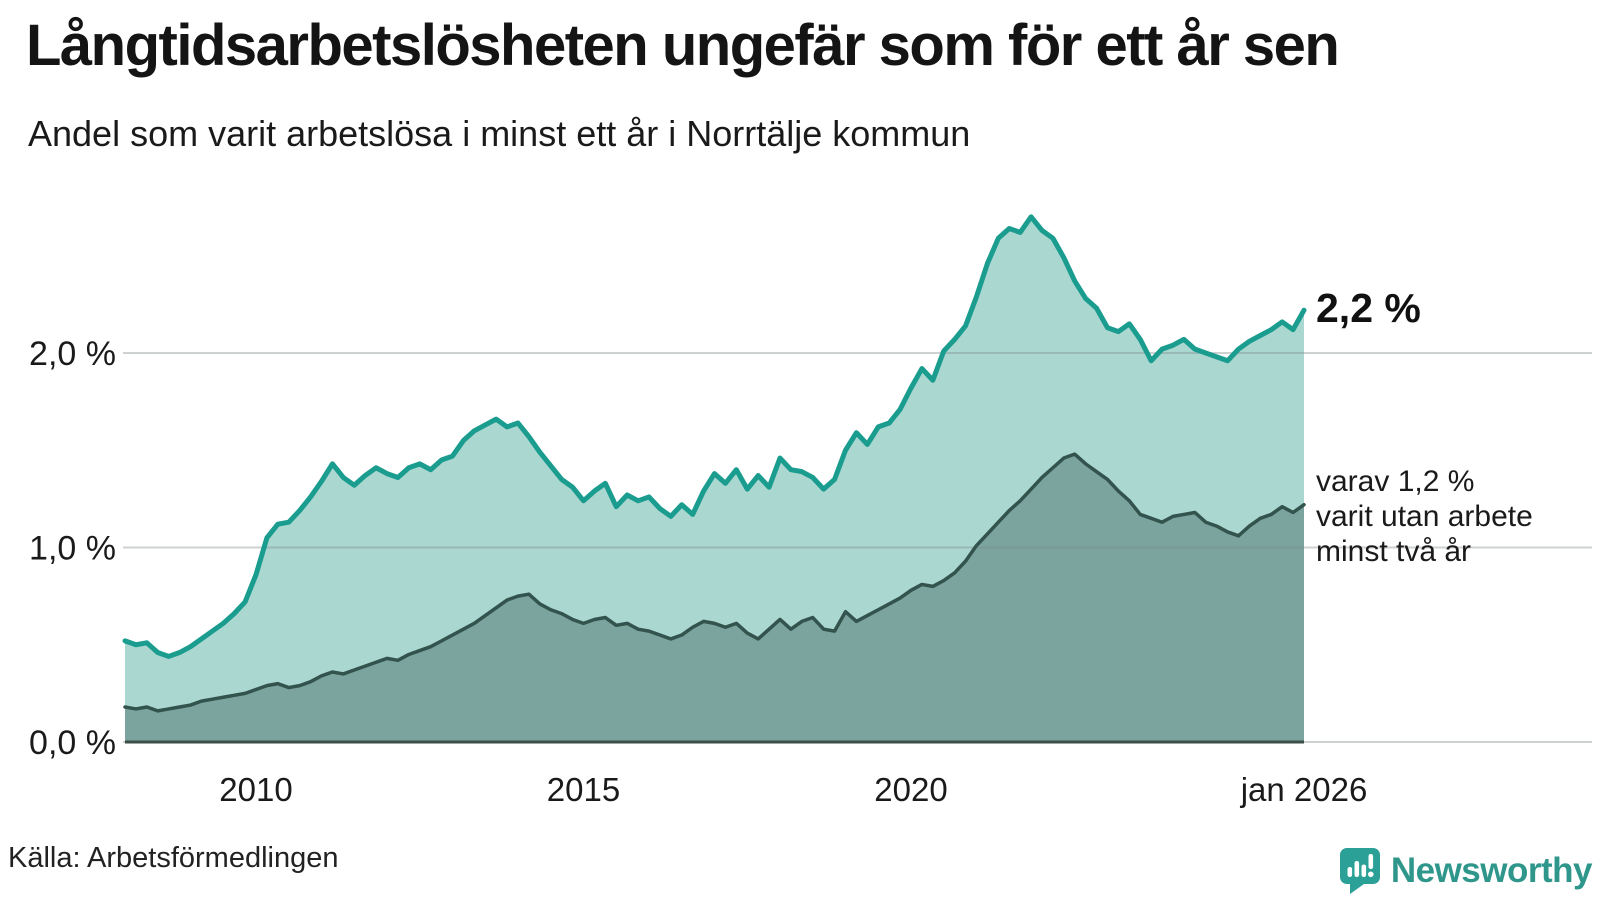 This screenshot has height=900, width=1600. Describe the element at coordinates (1304, 789) in the screenshot. I see `x-tick-label-3: jan 2026` at that location.